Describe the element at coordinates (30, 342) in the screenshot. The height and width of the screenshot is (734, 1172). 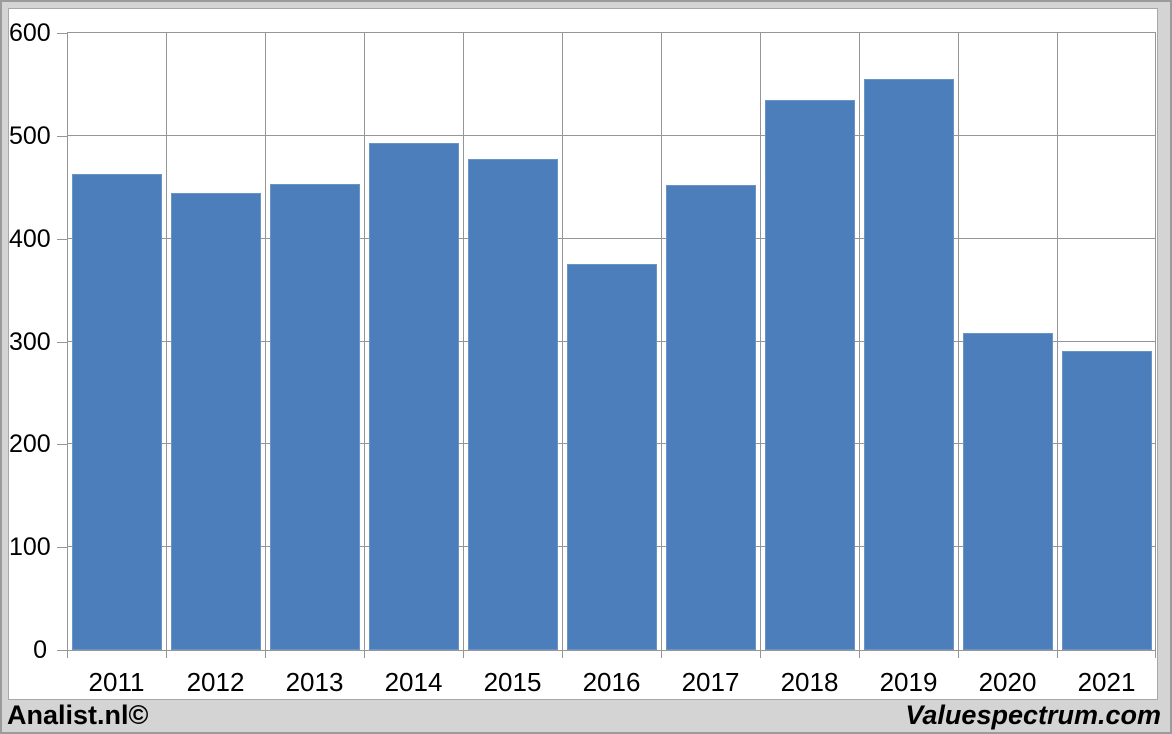
I see `y-axis-label: 300` at that location.